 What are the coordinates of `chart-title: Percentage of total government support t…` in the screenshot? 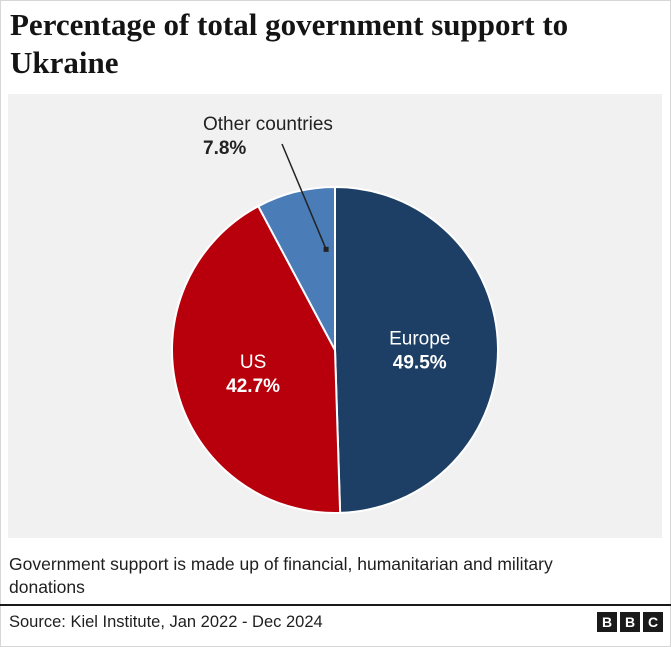 It's located at (289, 43).